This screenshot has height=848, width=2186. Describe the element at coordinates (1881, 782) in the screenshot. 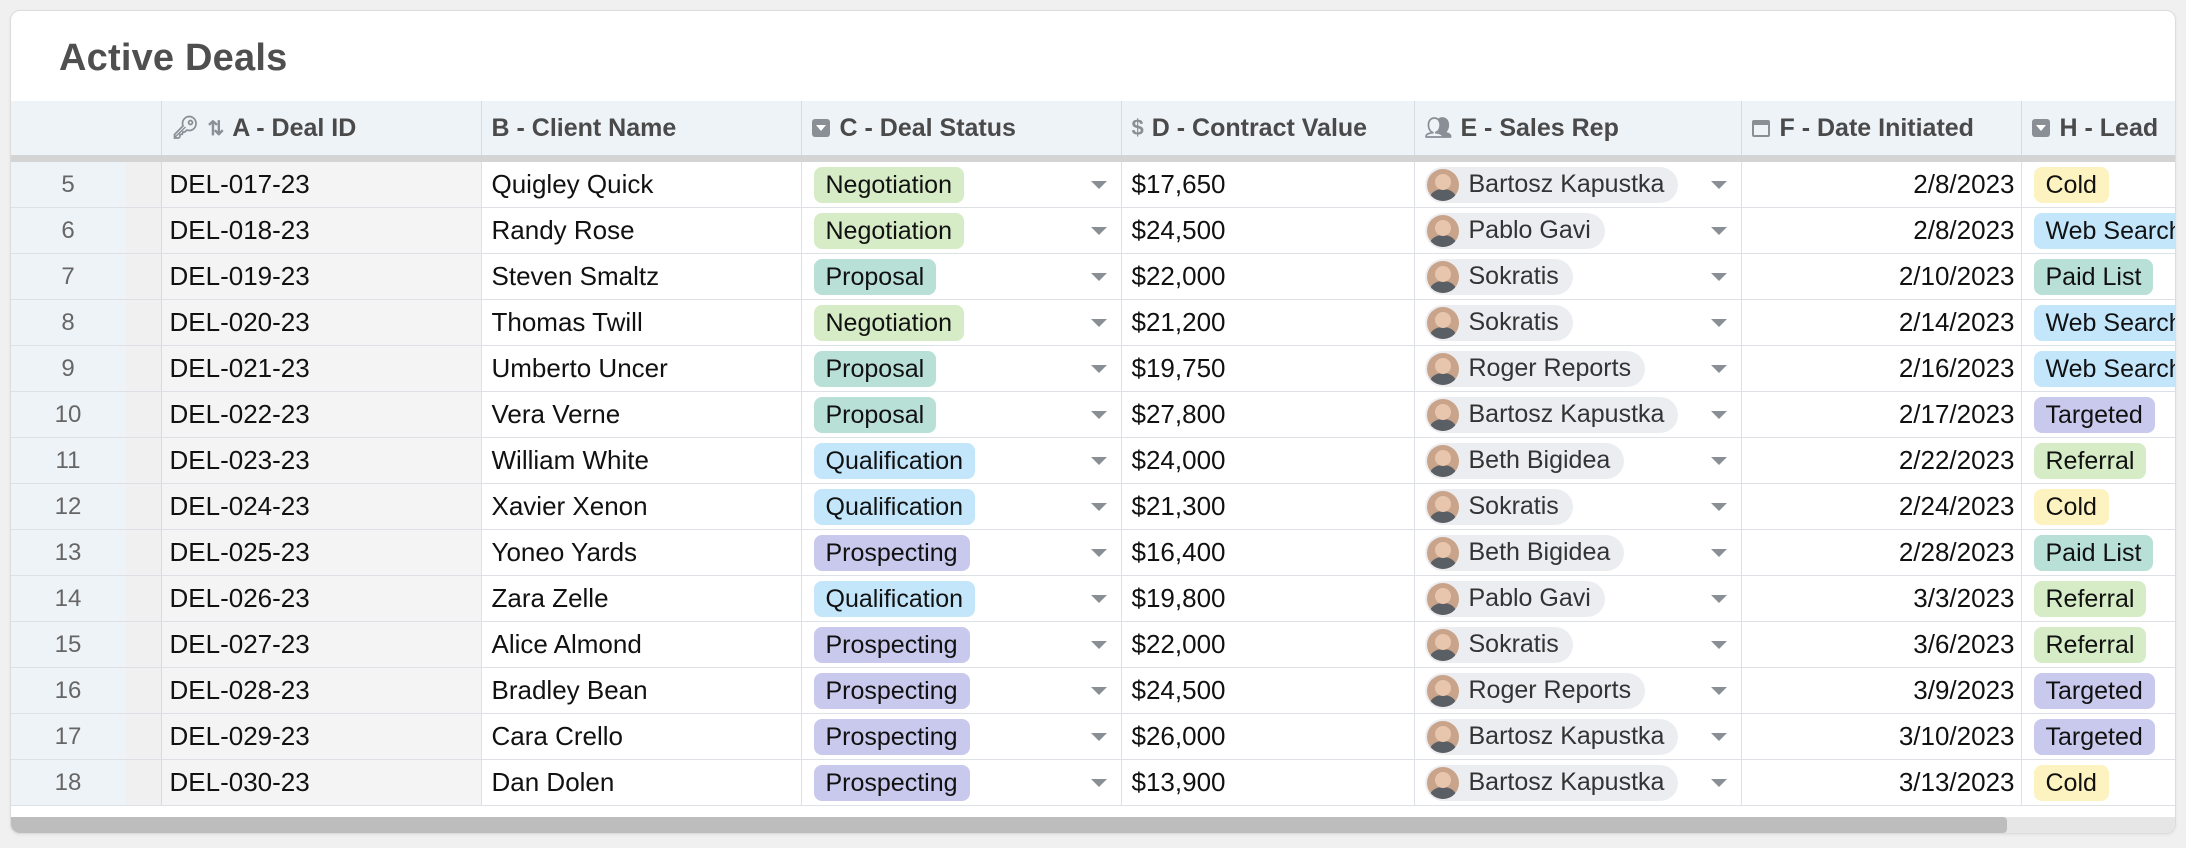

I see `date-initiated-cell: 3/13/2023` at that location.